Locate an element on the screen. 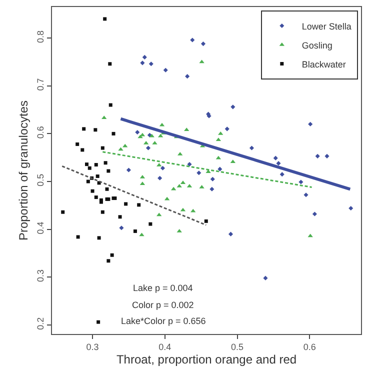  y-tick-label: 0.8 is located at coordinates (40, 36).